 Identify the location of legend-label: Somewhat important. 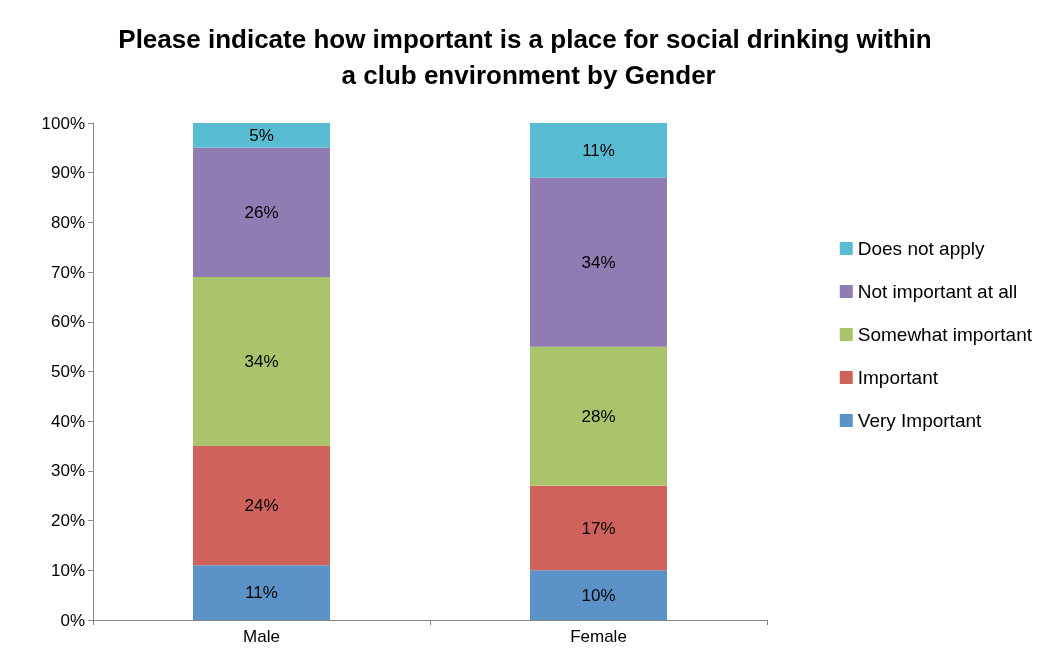
(945, 334).